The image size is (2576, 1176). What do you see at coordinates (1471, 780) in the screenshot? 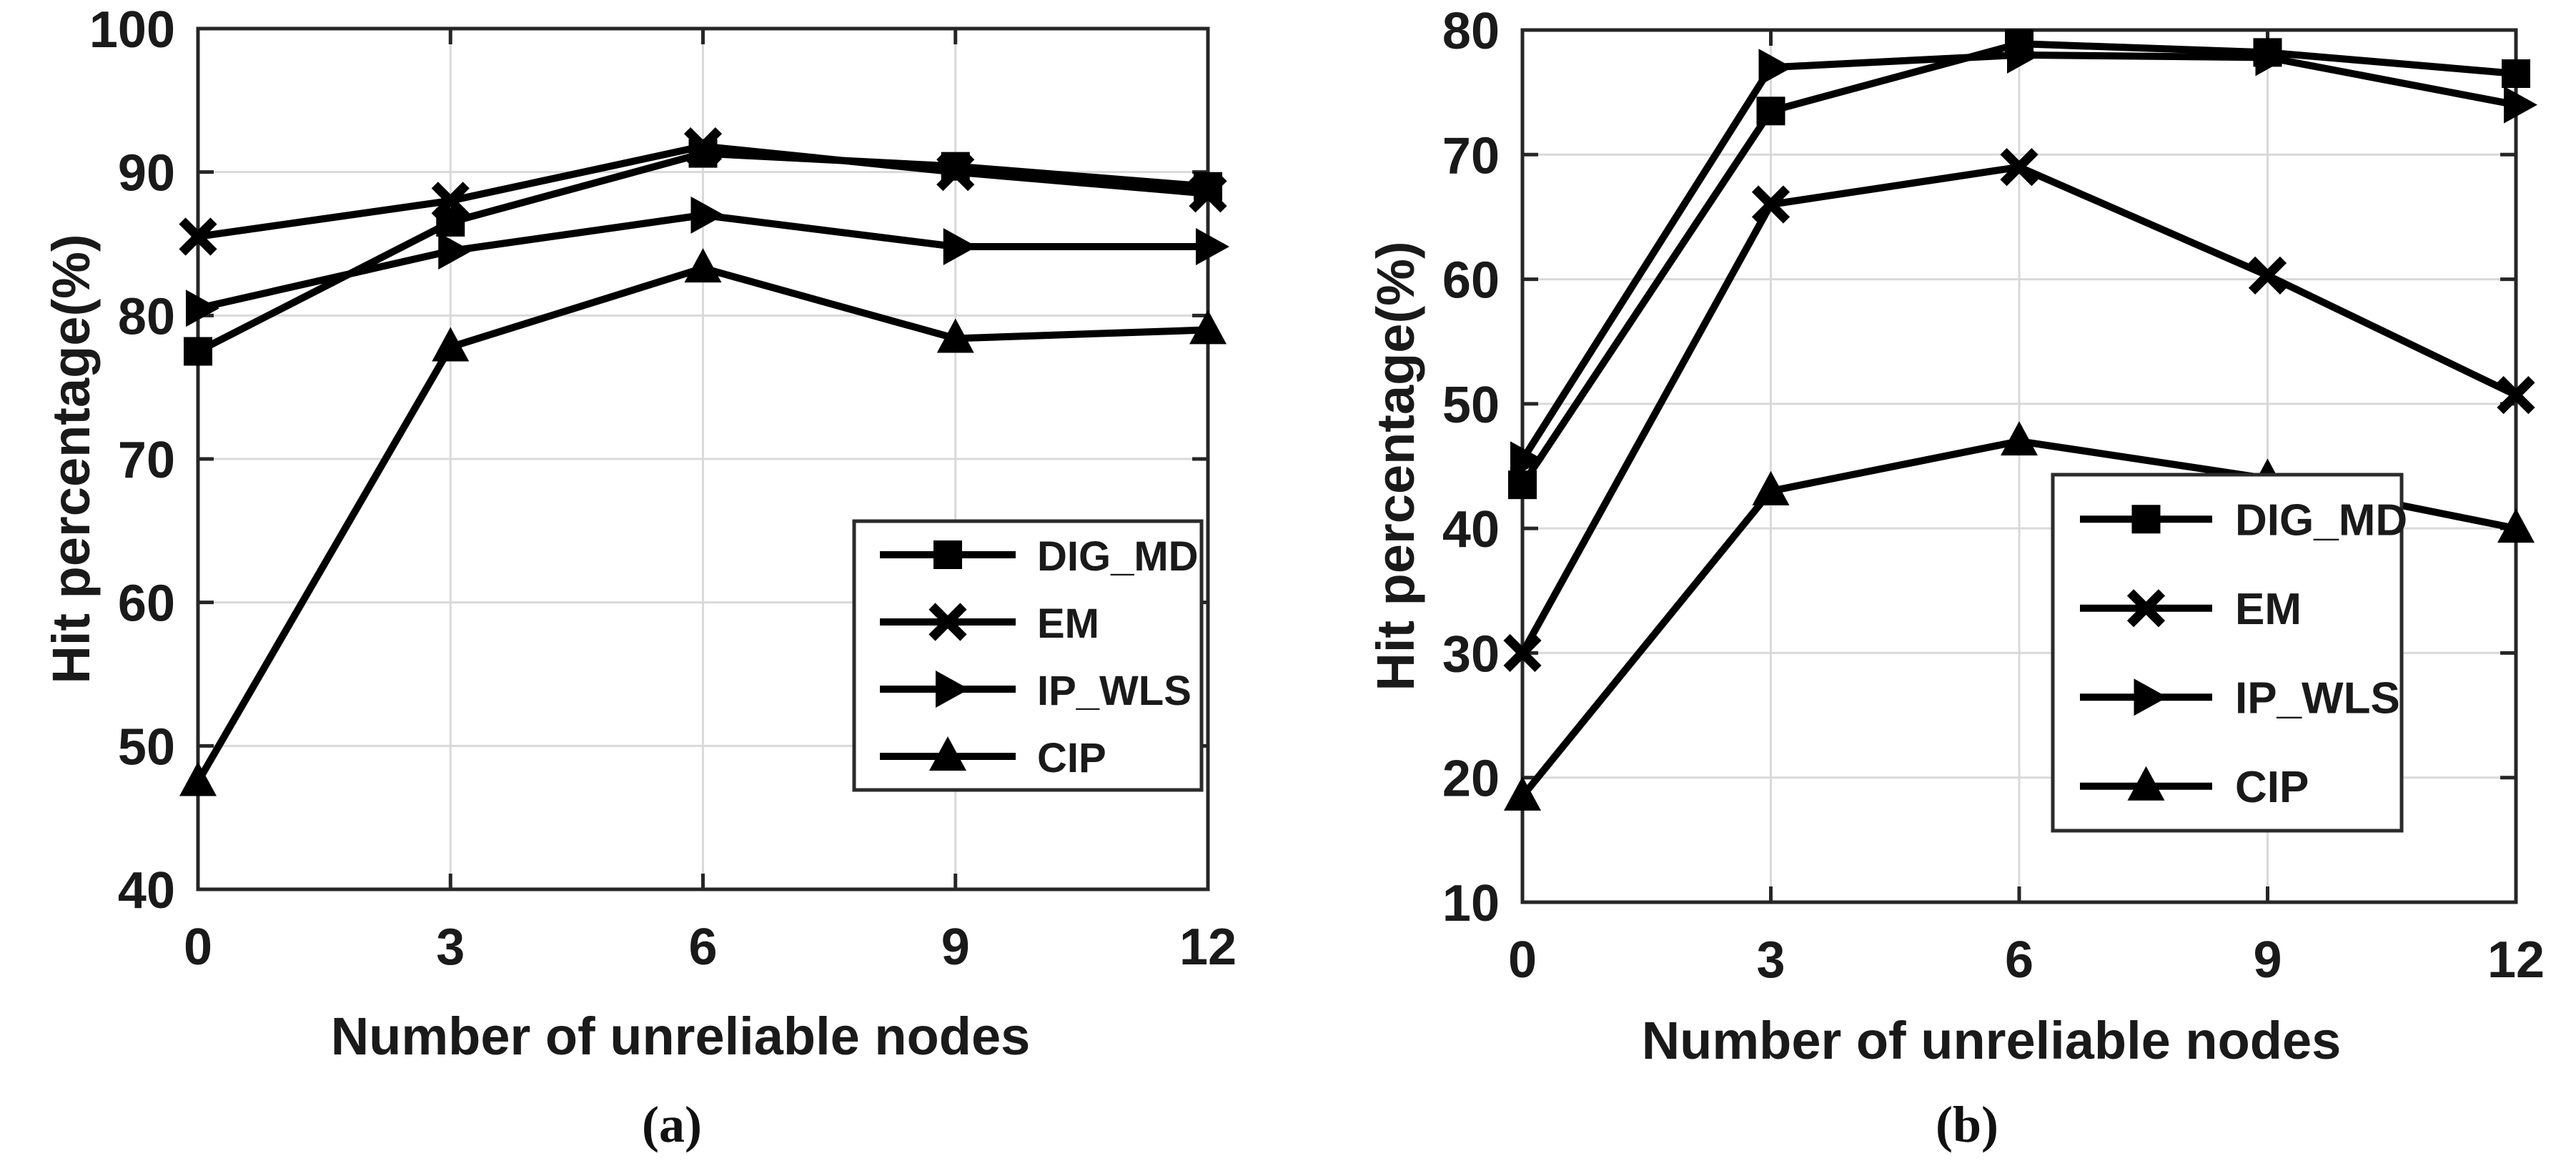
I see `y-tick-label: 20` at bounding box center [1471, 780].